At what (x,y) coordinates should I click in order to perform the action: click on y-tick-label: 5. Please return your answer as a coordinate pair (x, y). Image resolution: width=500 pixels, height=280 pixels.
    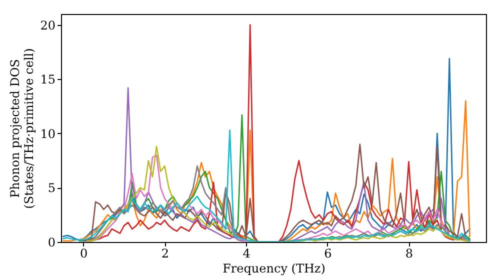
    Looking at the image, I should click on (52, 188).